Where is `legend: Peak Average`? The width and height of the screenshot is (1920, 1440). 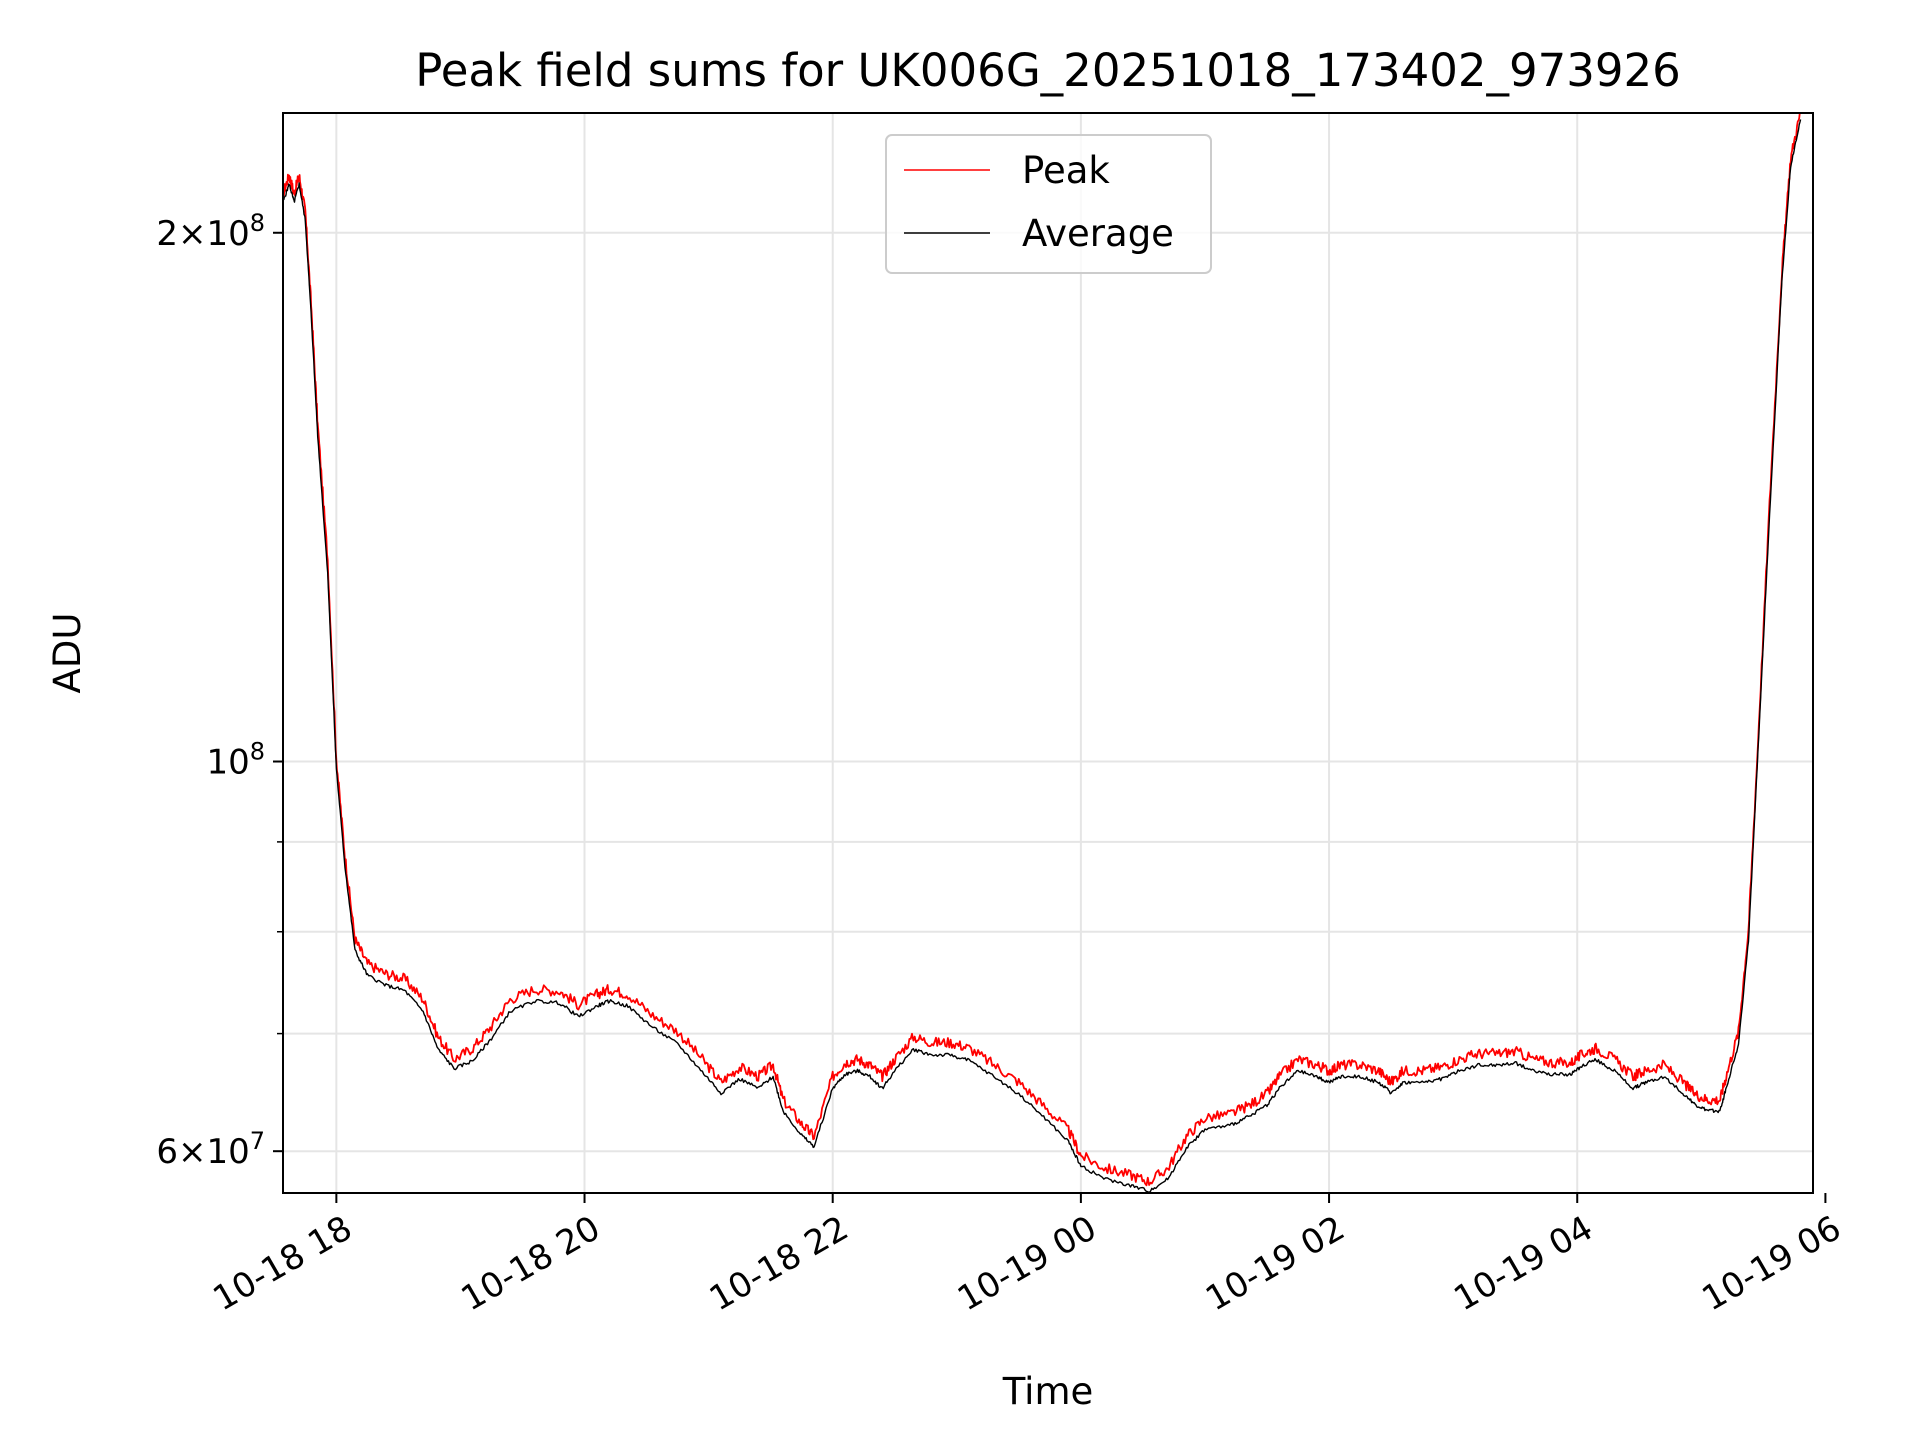 legend: Peak Average is located at coordinates (1048, 204).